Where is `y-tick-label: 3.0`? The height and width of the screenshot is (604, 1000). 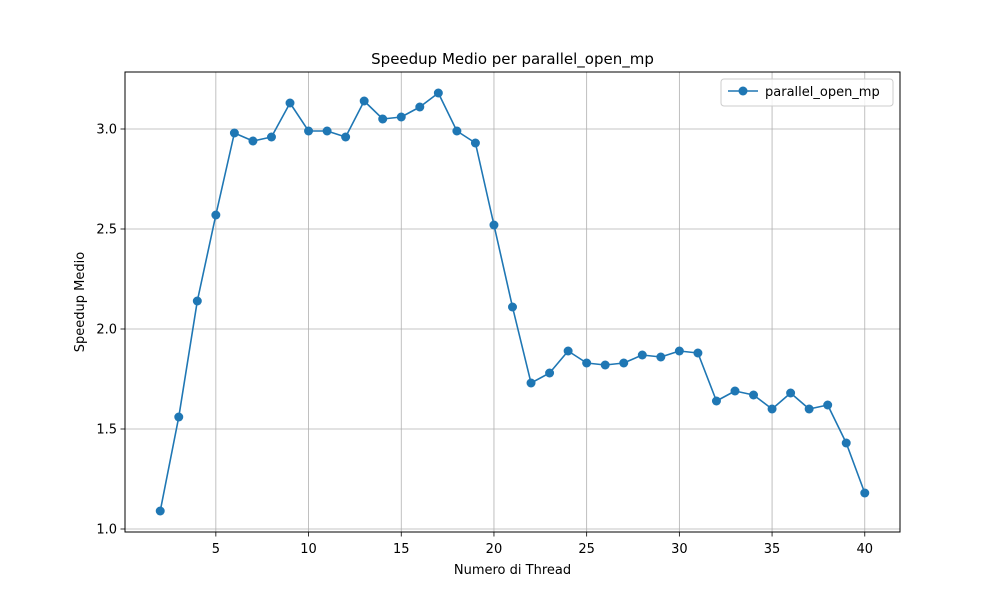 y-tick-label: 3.0 is located at coordinates (106, 130).